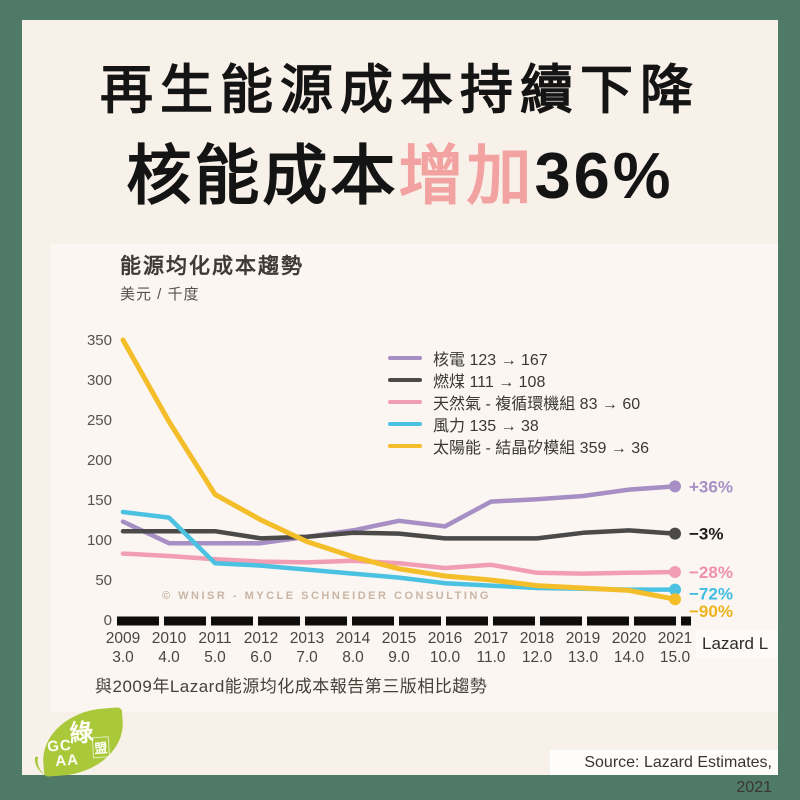 The image size is (800, 800). What do you see at coordinates (261, 638) in the screenshot?
I see `x-tick-year-2012: 2012` at bounding box center [261, 638].